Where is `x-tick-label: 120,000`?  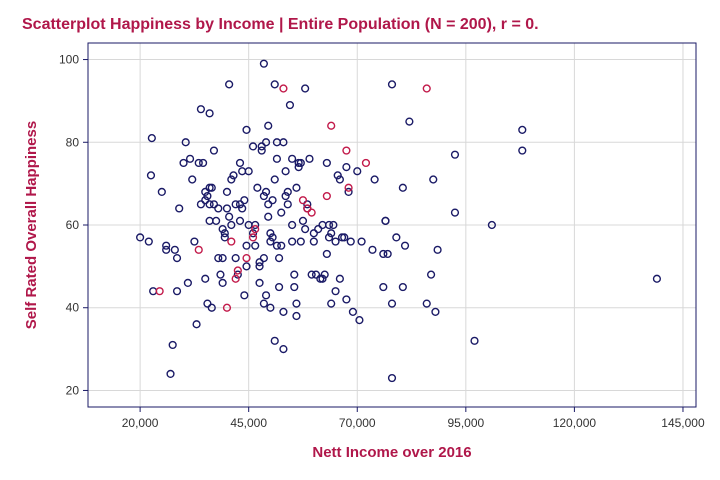 x-tick-label: 120,000 is located at coordinates (575, 423).